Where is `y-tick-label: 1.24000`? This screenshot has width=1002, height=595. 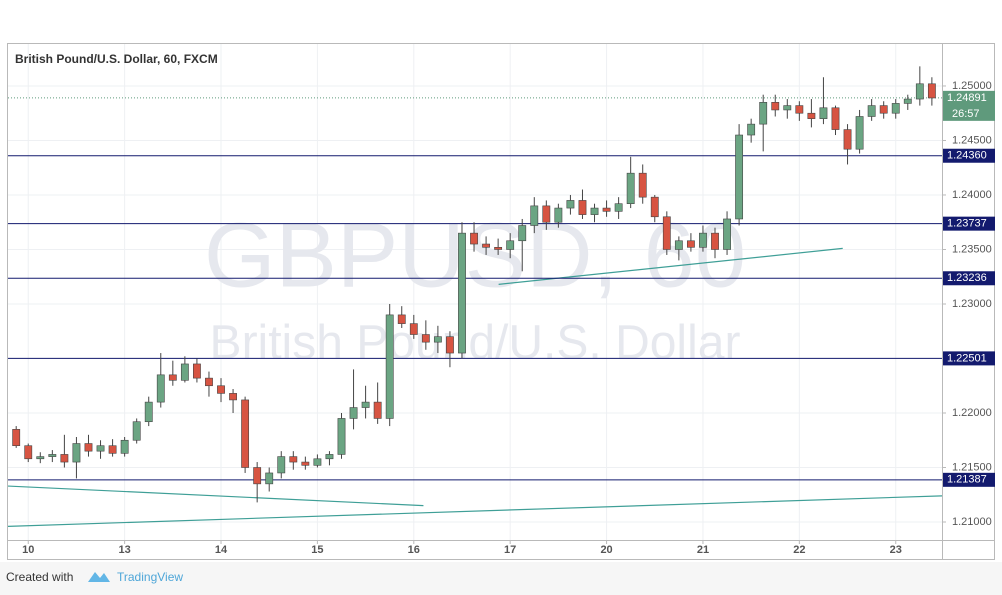
y-tick-label: 1.24000 is located at coordinates (972, 195).